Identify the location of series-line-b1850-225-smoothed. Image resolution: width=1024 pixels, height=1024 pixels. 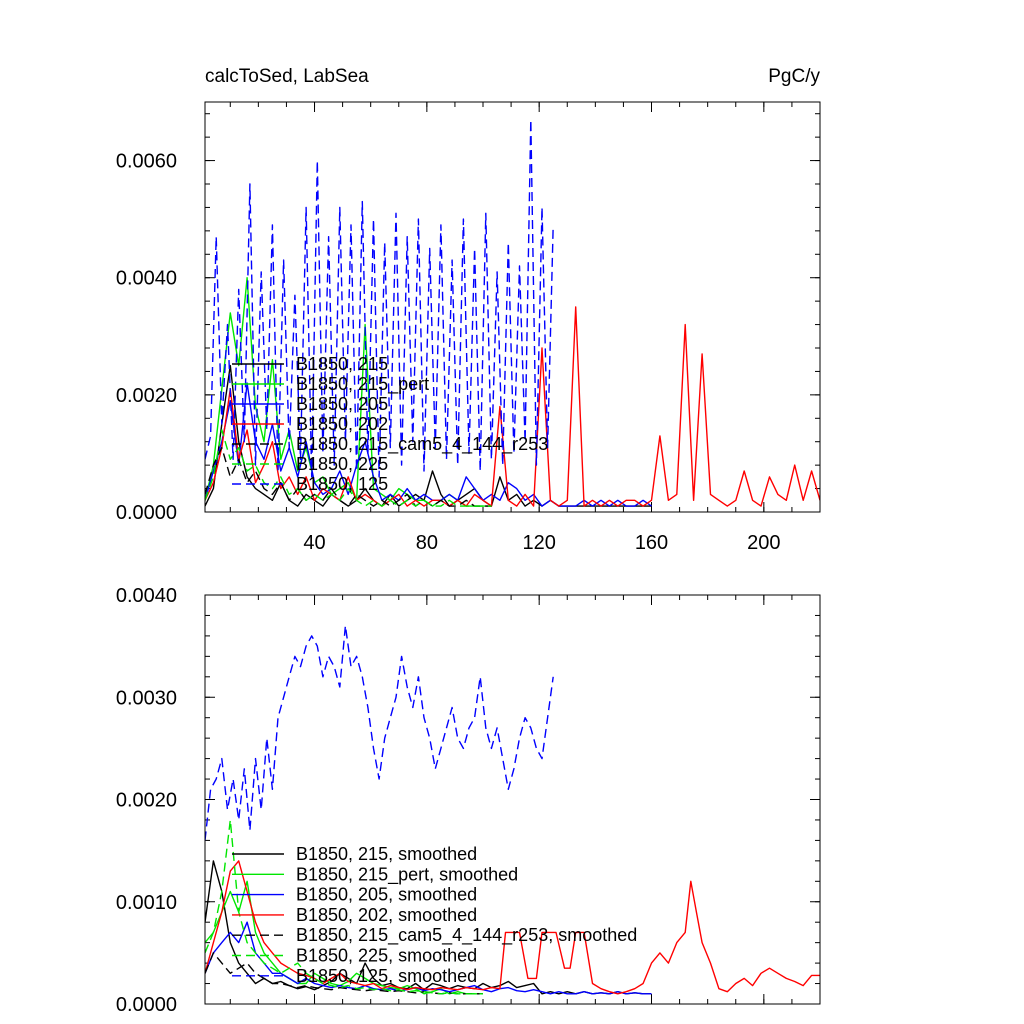
(344, 907).